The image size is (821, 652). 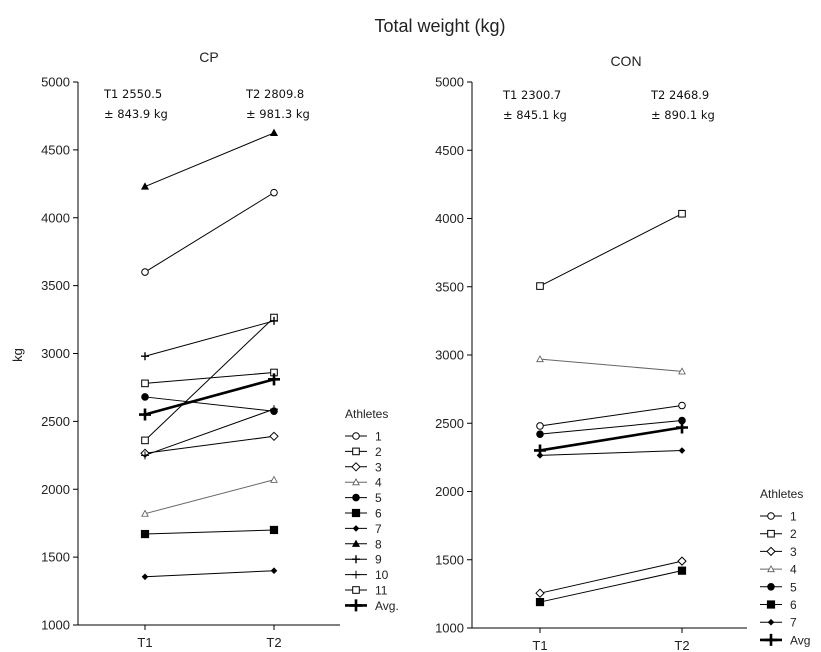 I want to click on x-tick-label: T2, so click(x=273, y=642).